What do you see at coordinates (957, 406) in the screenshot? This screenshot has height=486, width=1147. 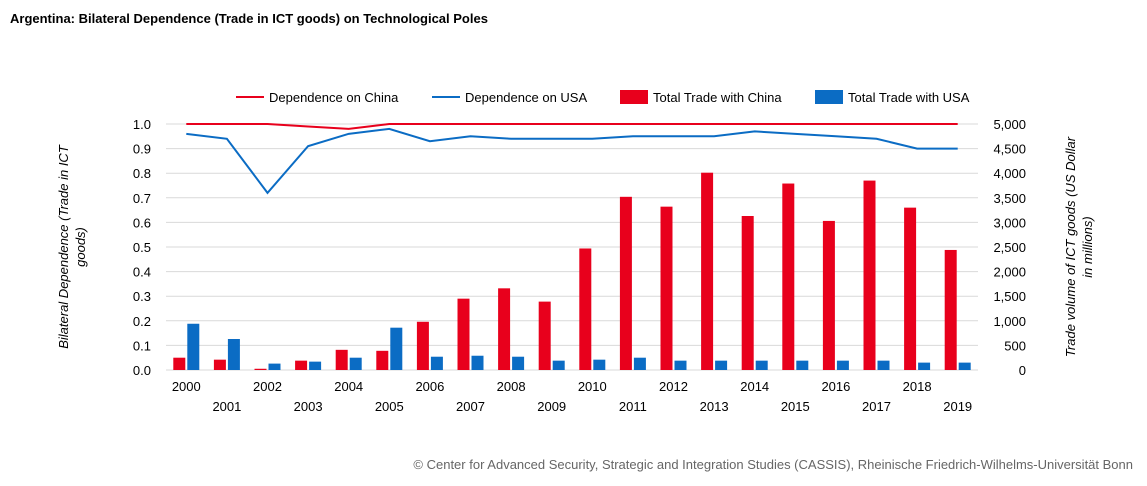 I see `x-tick-label: 2019` at bounding box center [957, 406].